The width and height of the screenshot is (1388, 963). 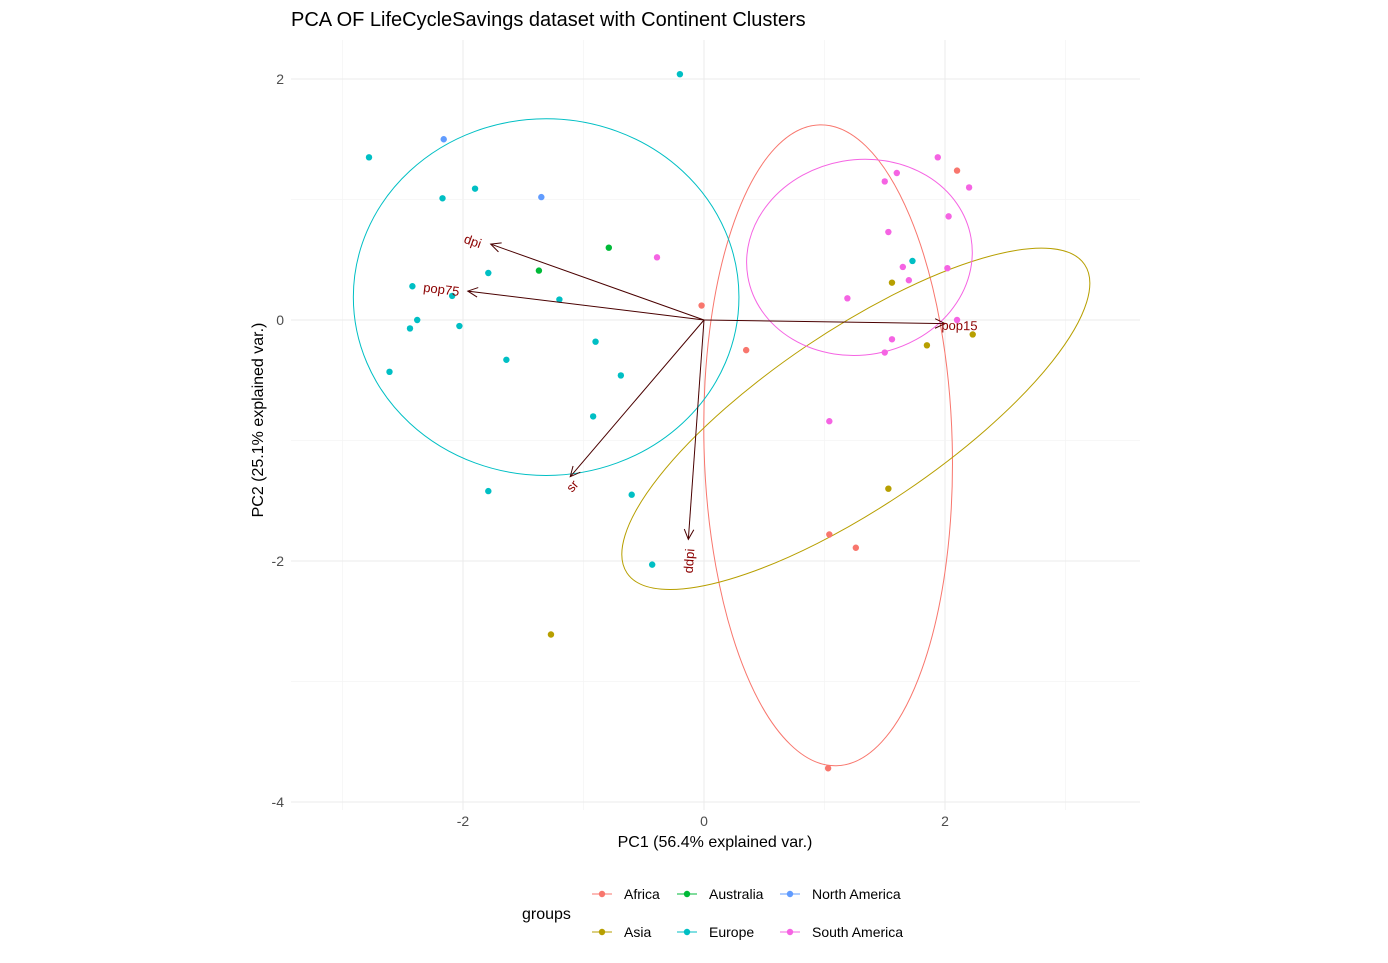 I want to click on legend-key-point-south-america, so click(x=790, y=932).